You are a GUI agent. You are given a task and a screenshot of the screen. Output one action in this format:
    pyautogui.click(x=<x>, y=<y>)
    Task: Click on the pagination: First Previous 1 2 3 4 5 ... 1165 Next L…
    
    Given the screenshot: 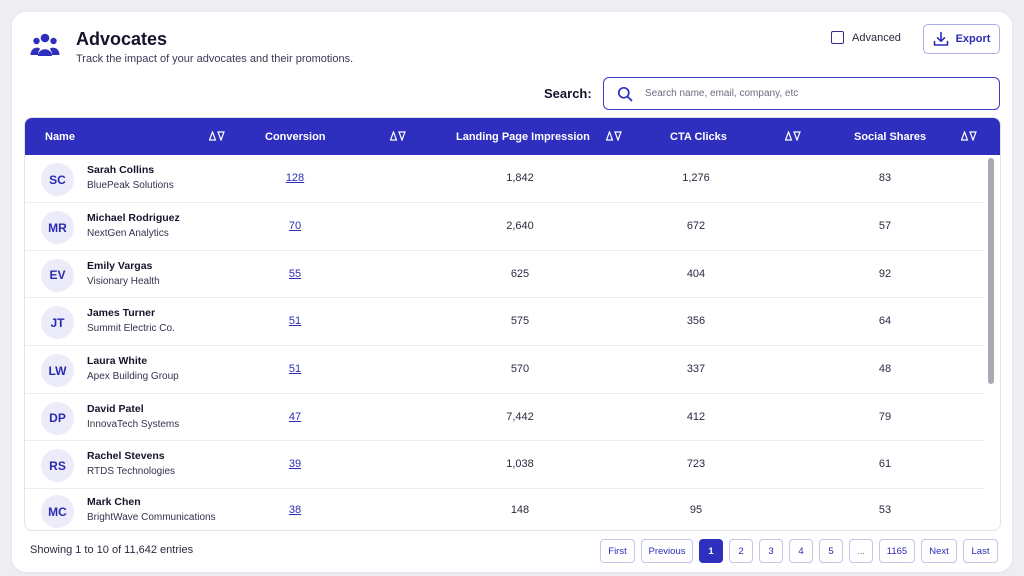 What is the action you would take?
    pyautogui.click(x=799, y=551)
    